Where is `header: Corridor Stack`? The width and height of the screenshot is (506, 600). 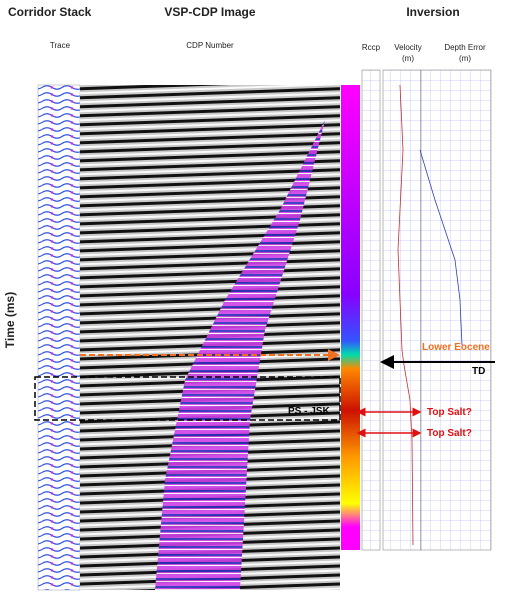
header: Corridor Stack is located at coordinates (50, 12).